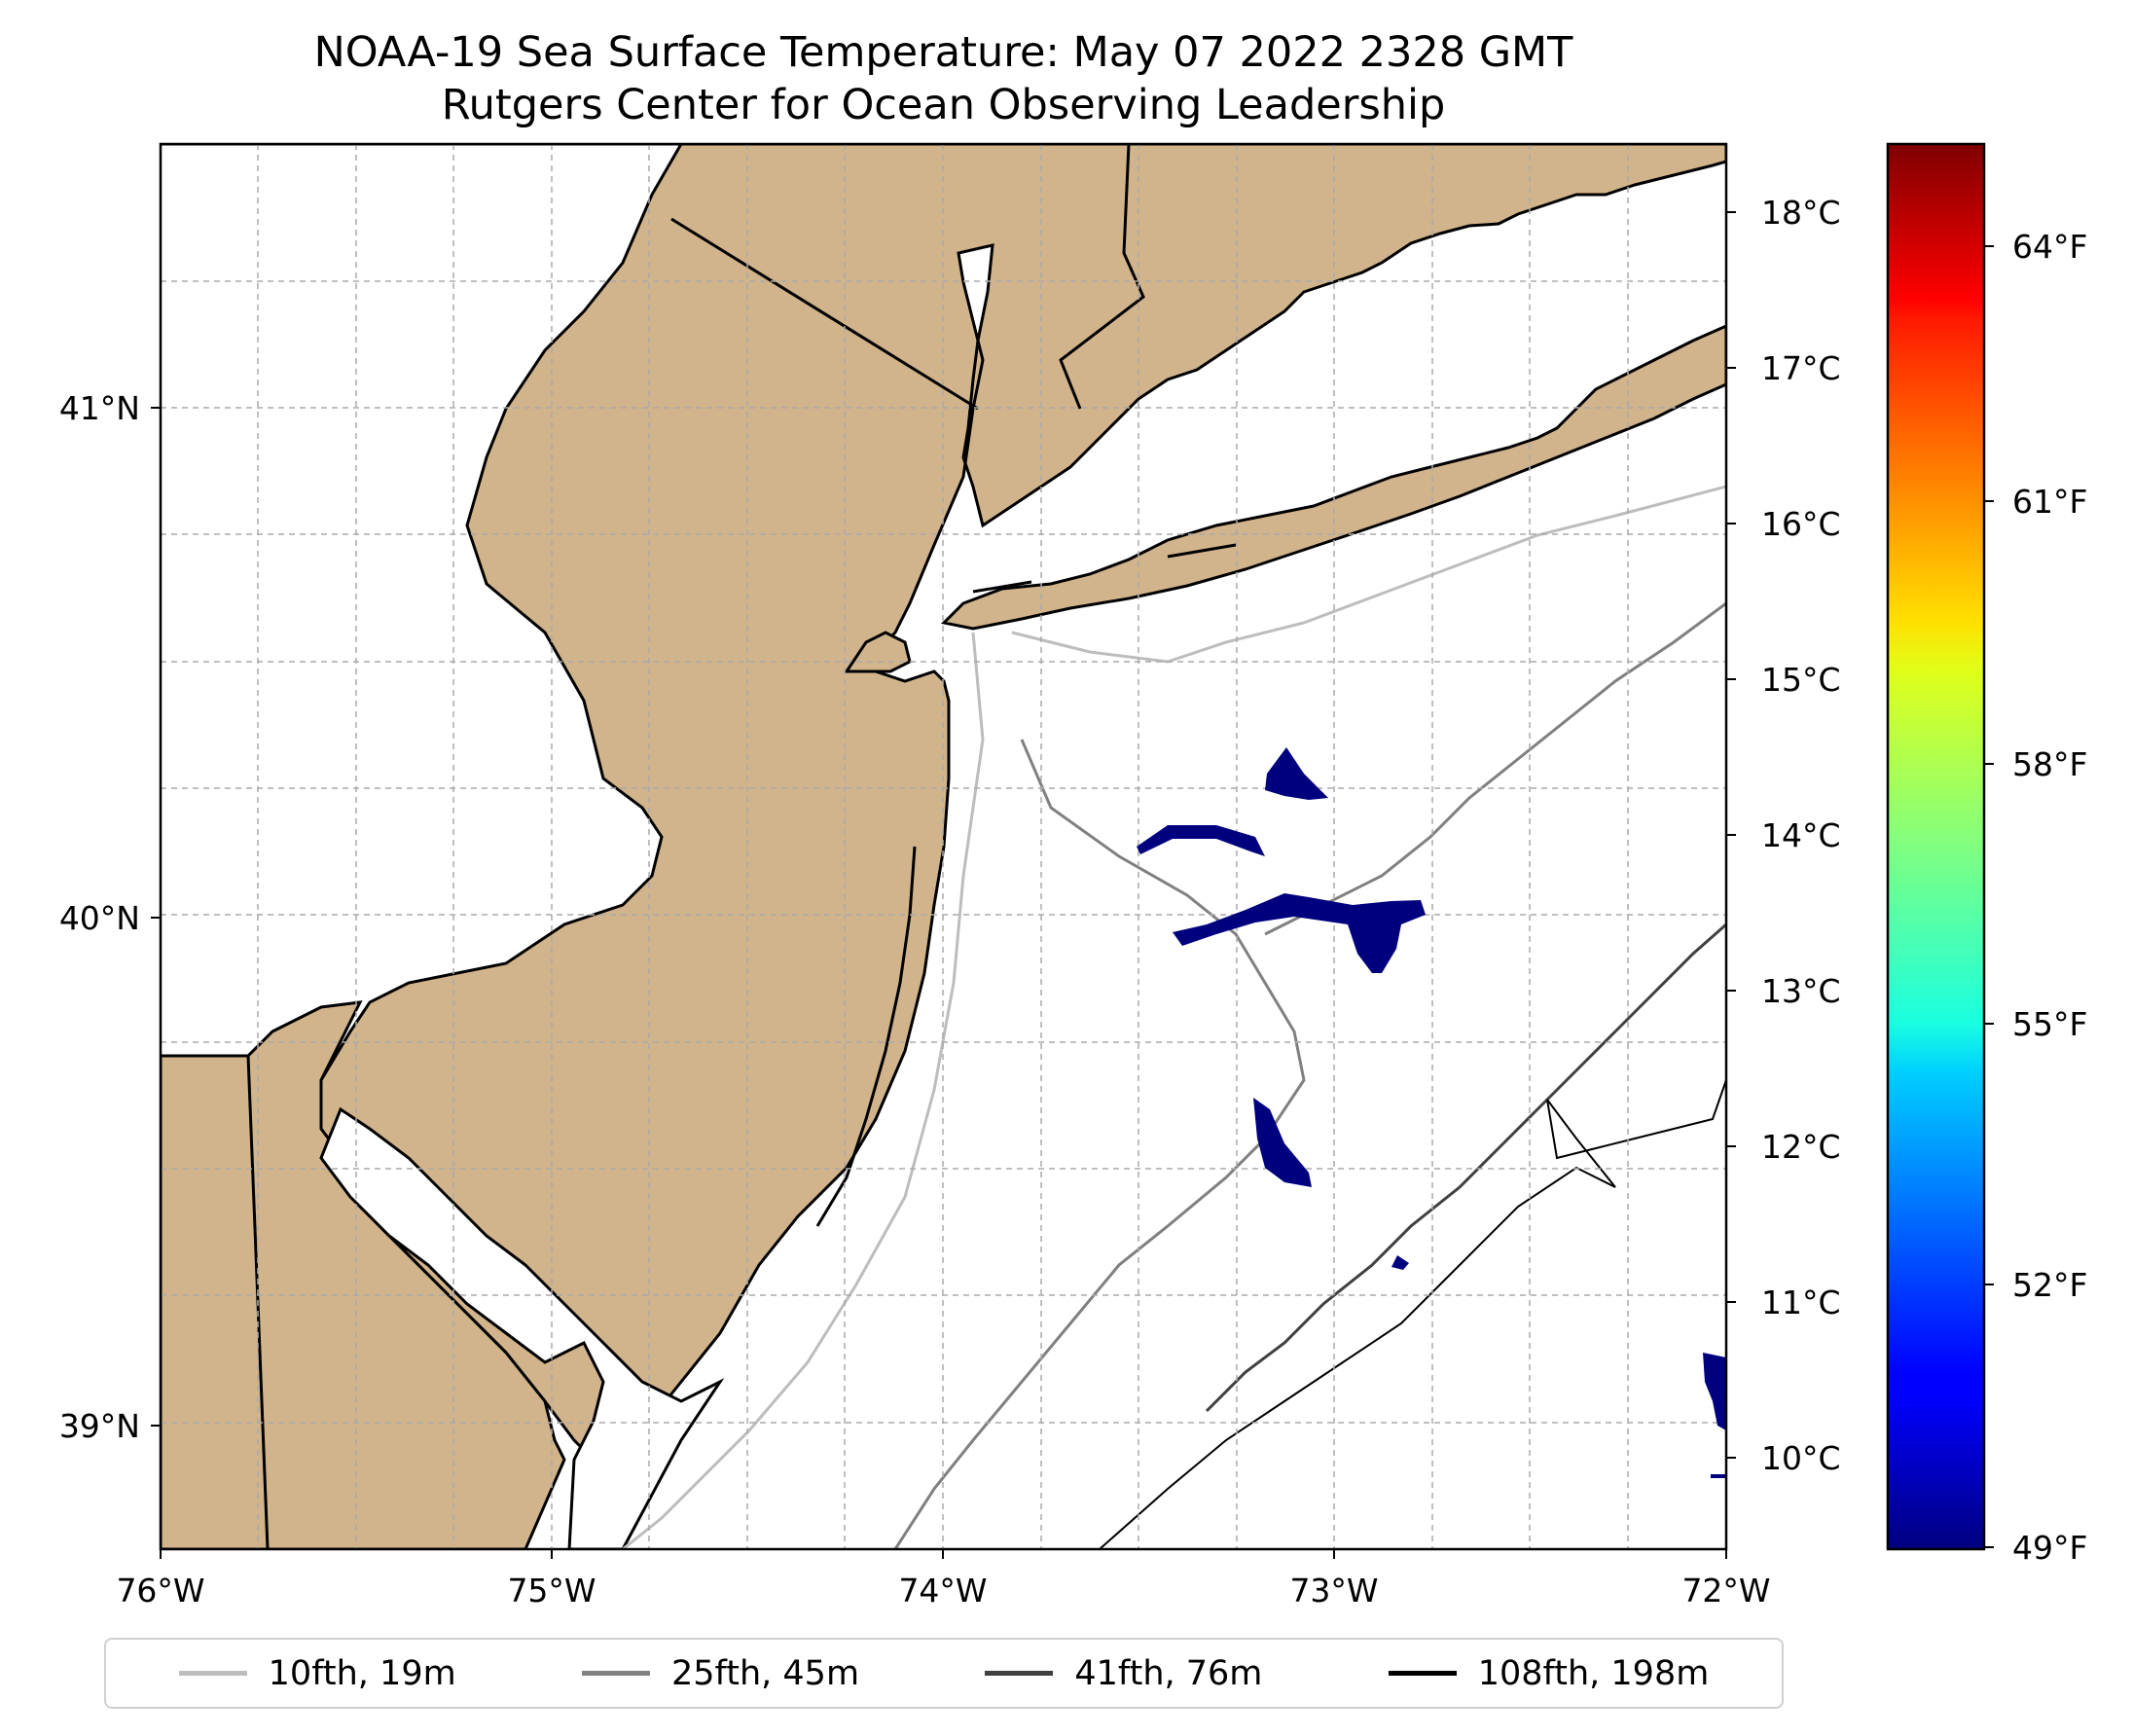 This screenshot has width=2132, height=1736. Describe the element at coordinates (1801, 680) in the screenshot. I see `celsius-tick-label: 15°C` at that location.